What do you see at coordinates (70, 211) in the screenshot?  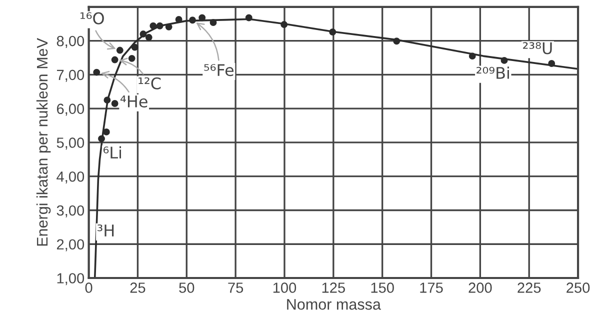 I see `y-tick-label: 3,00` at bounding box center [70, 211].